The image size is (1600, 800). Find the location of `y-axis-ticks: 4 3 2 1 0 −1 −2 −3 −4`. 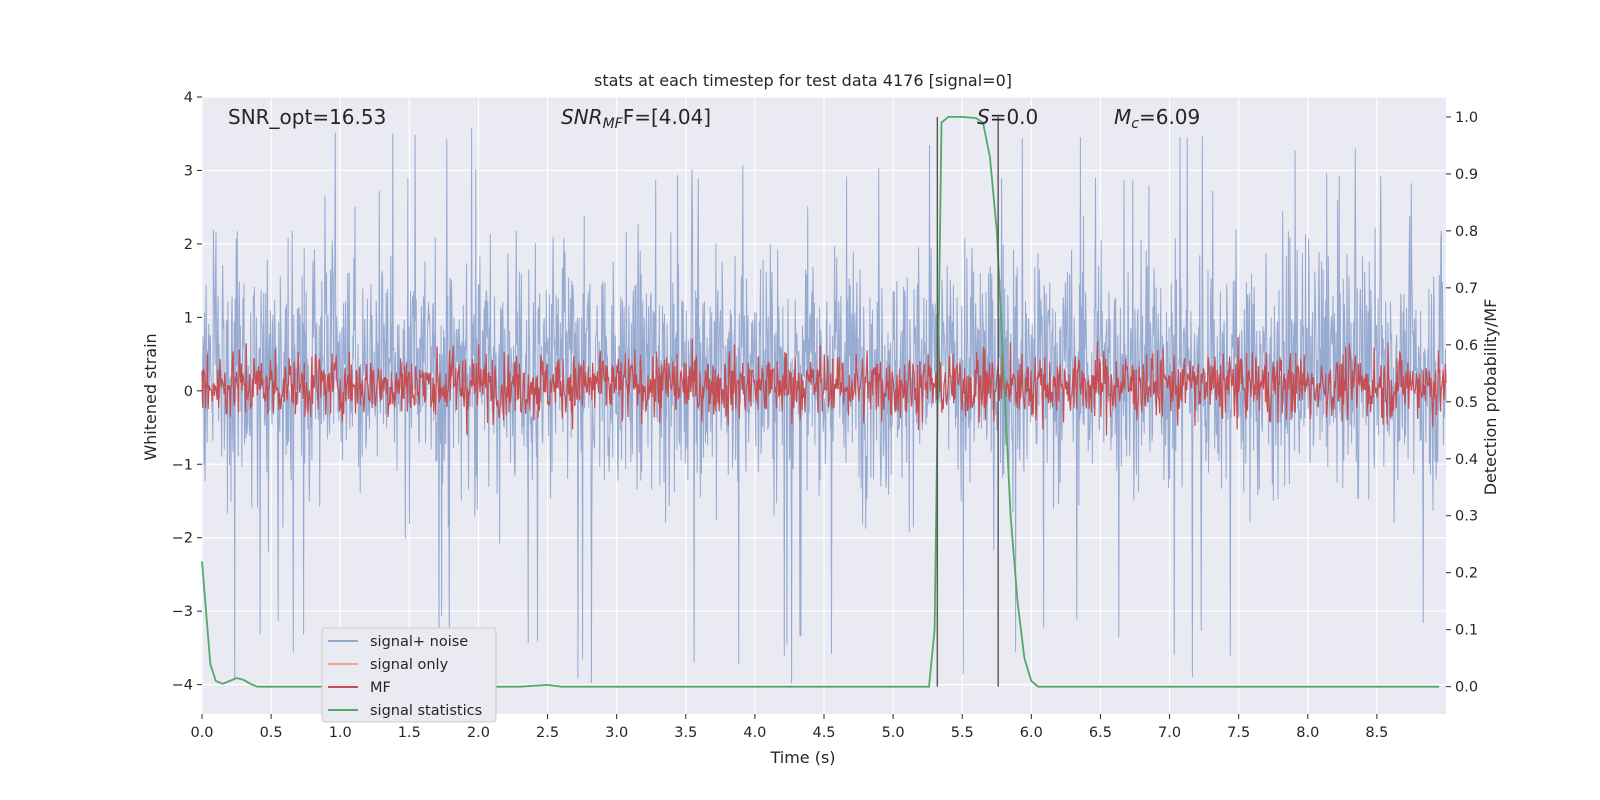

y-axis-ticks: 4 3 2 1 0 −1 −2 −3 −4 is located at coordinates (187, 392).